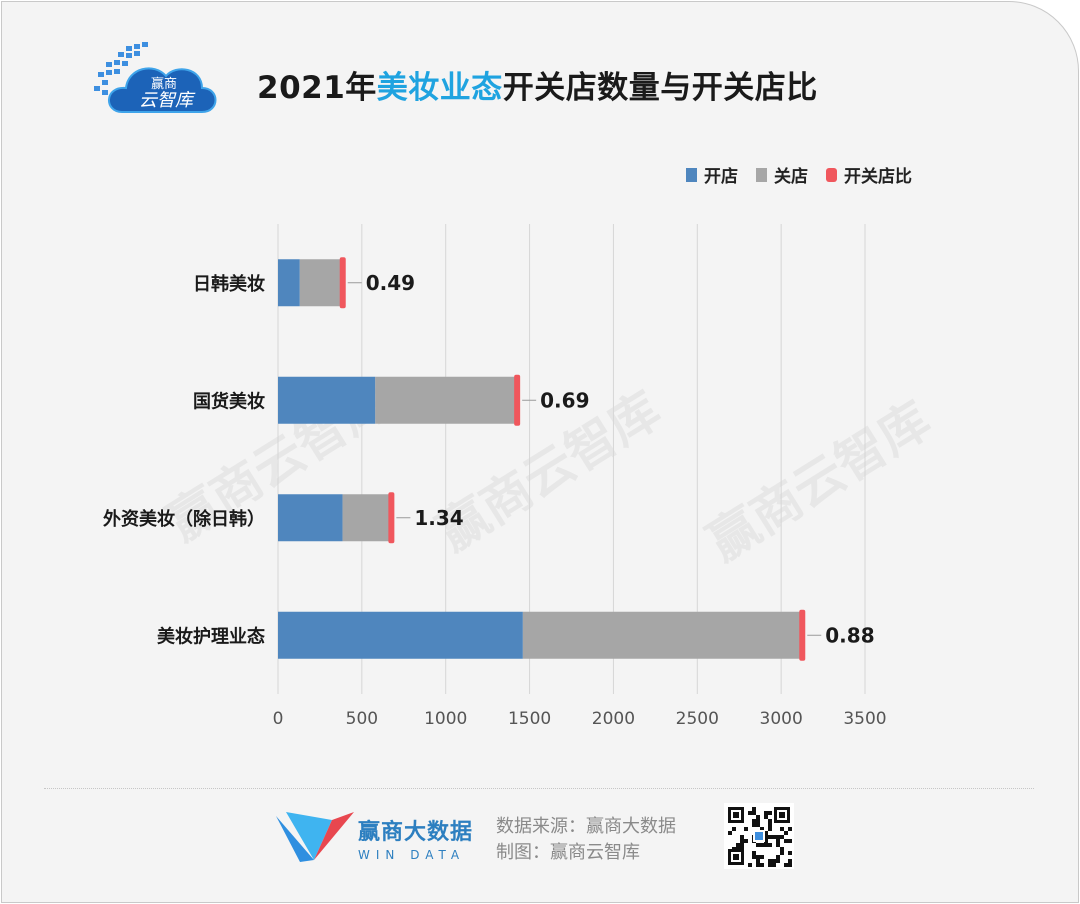 This screenshot has height=904, width=1080. I want to click on chart-title: 2021年美妆业态开关店数量与开关店比, so click(537, 84).